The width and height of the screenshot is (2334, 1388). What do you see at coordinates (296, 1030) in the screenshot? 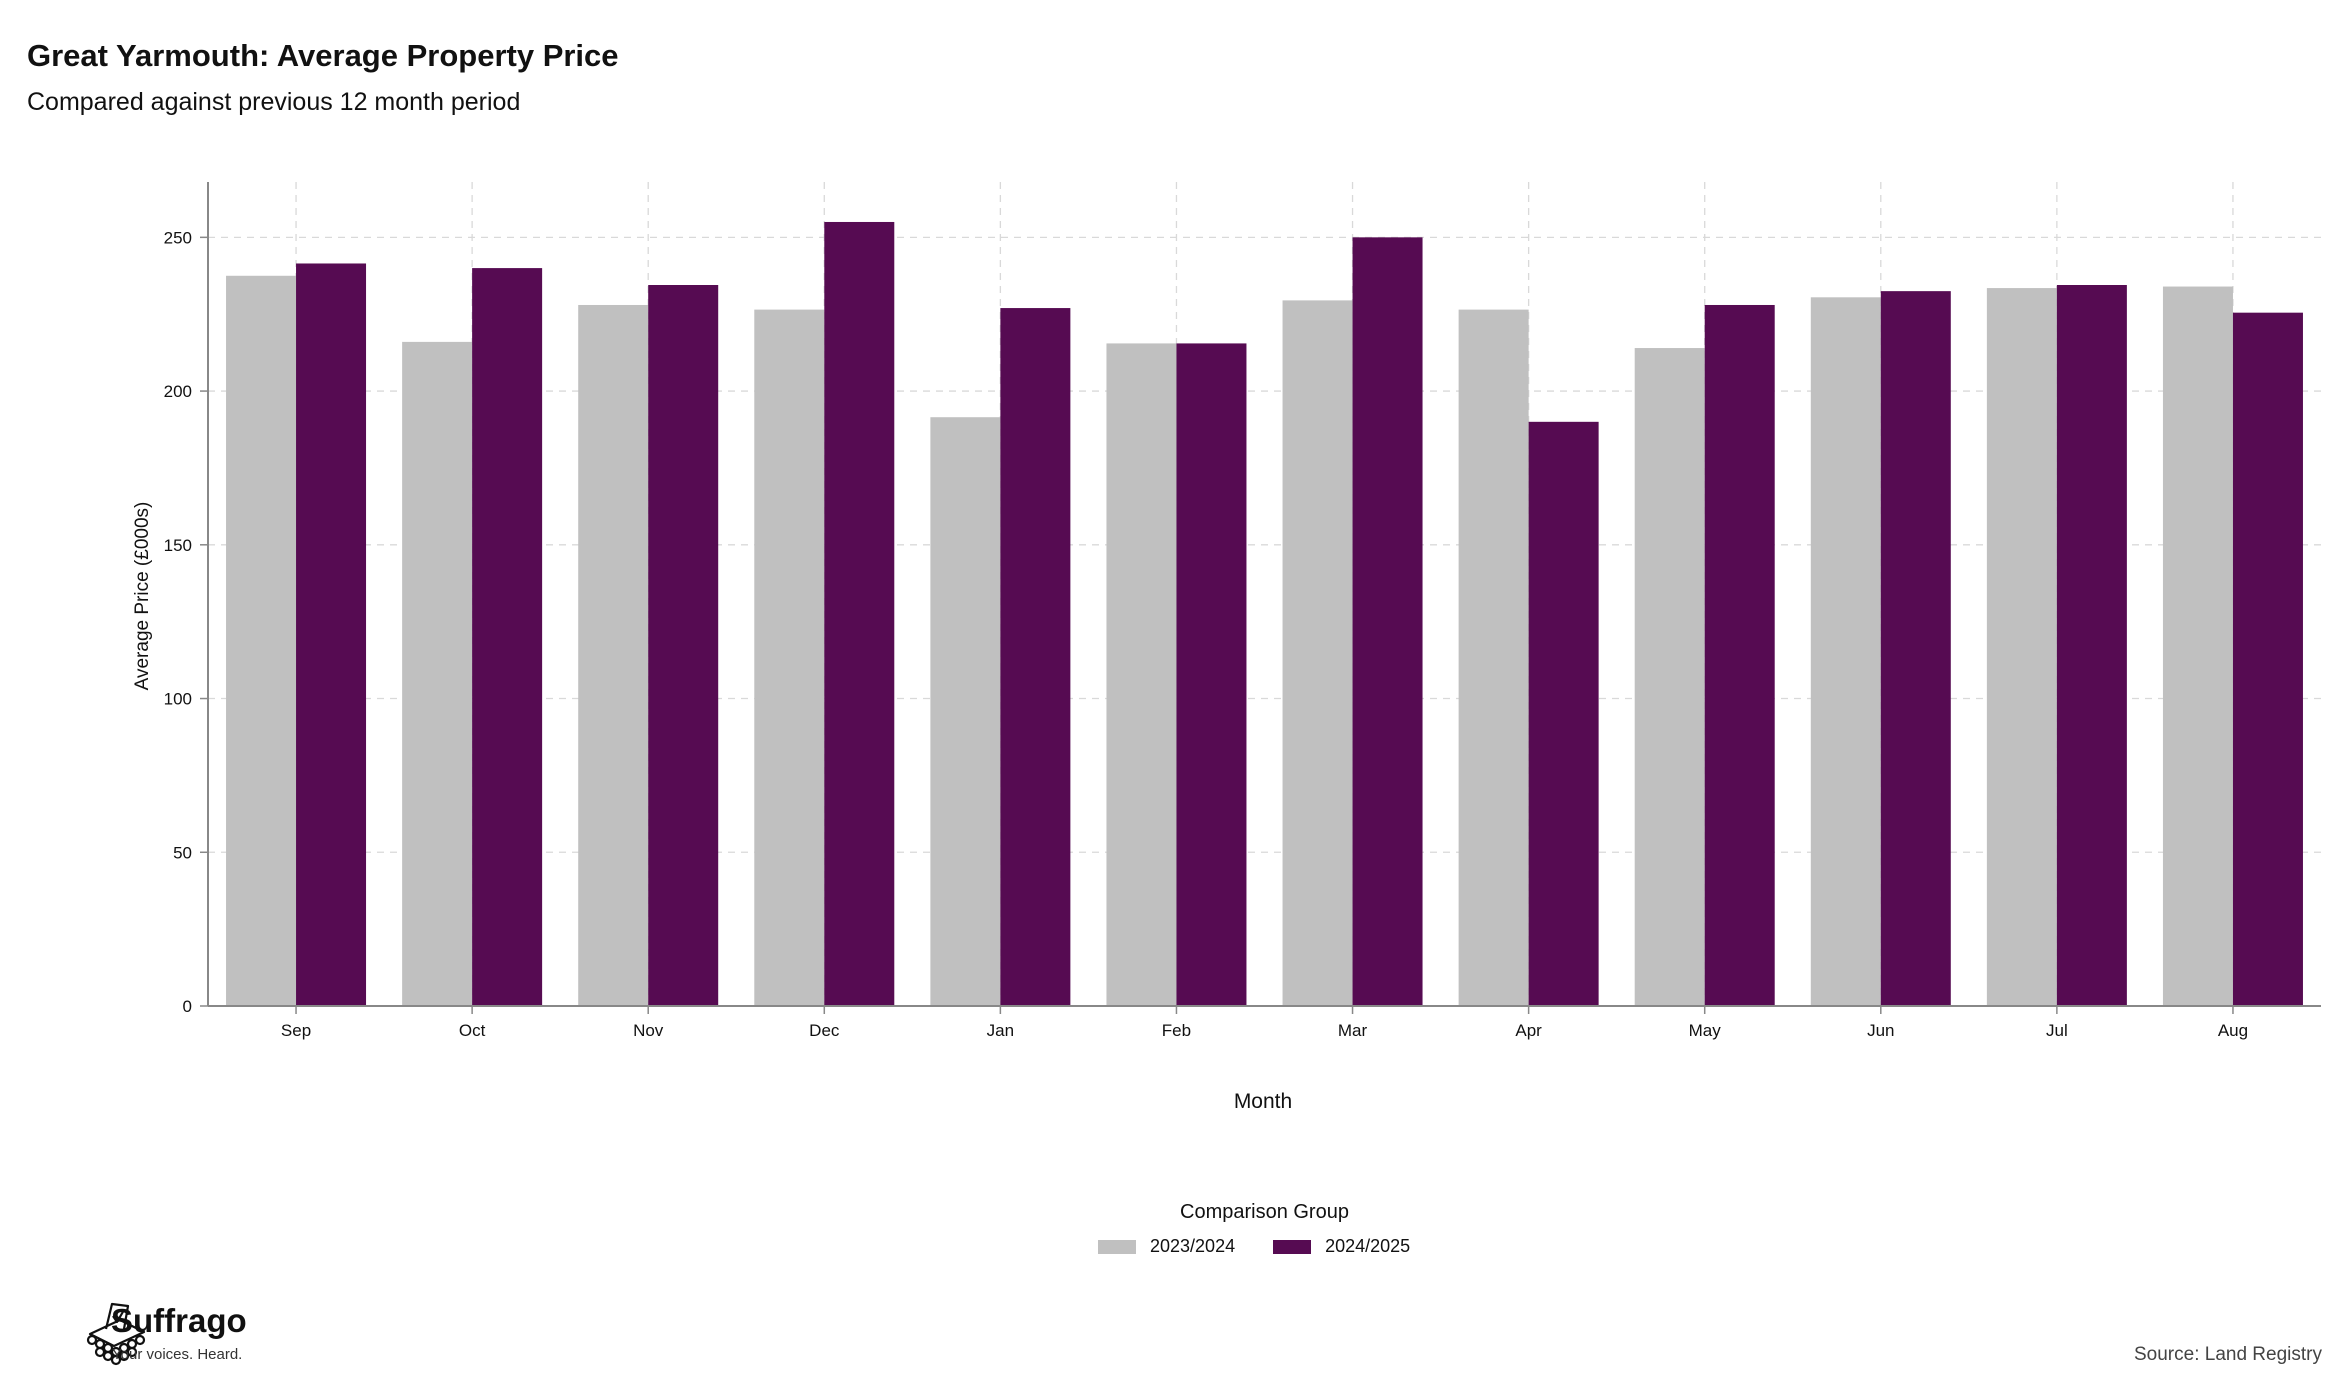
I see `x-tick-label: Sep` at bounding box center [296, 1030].